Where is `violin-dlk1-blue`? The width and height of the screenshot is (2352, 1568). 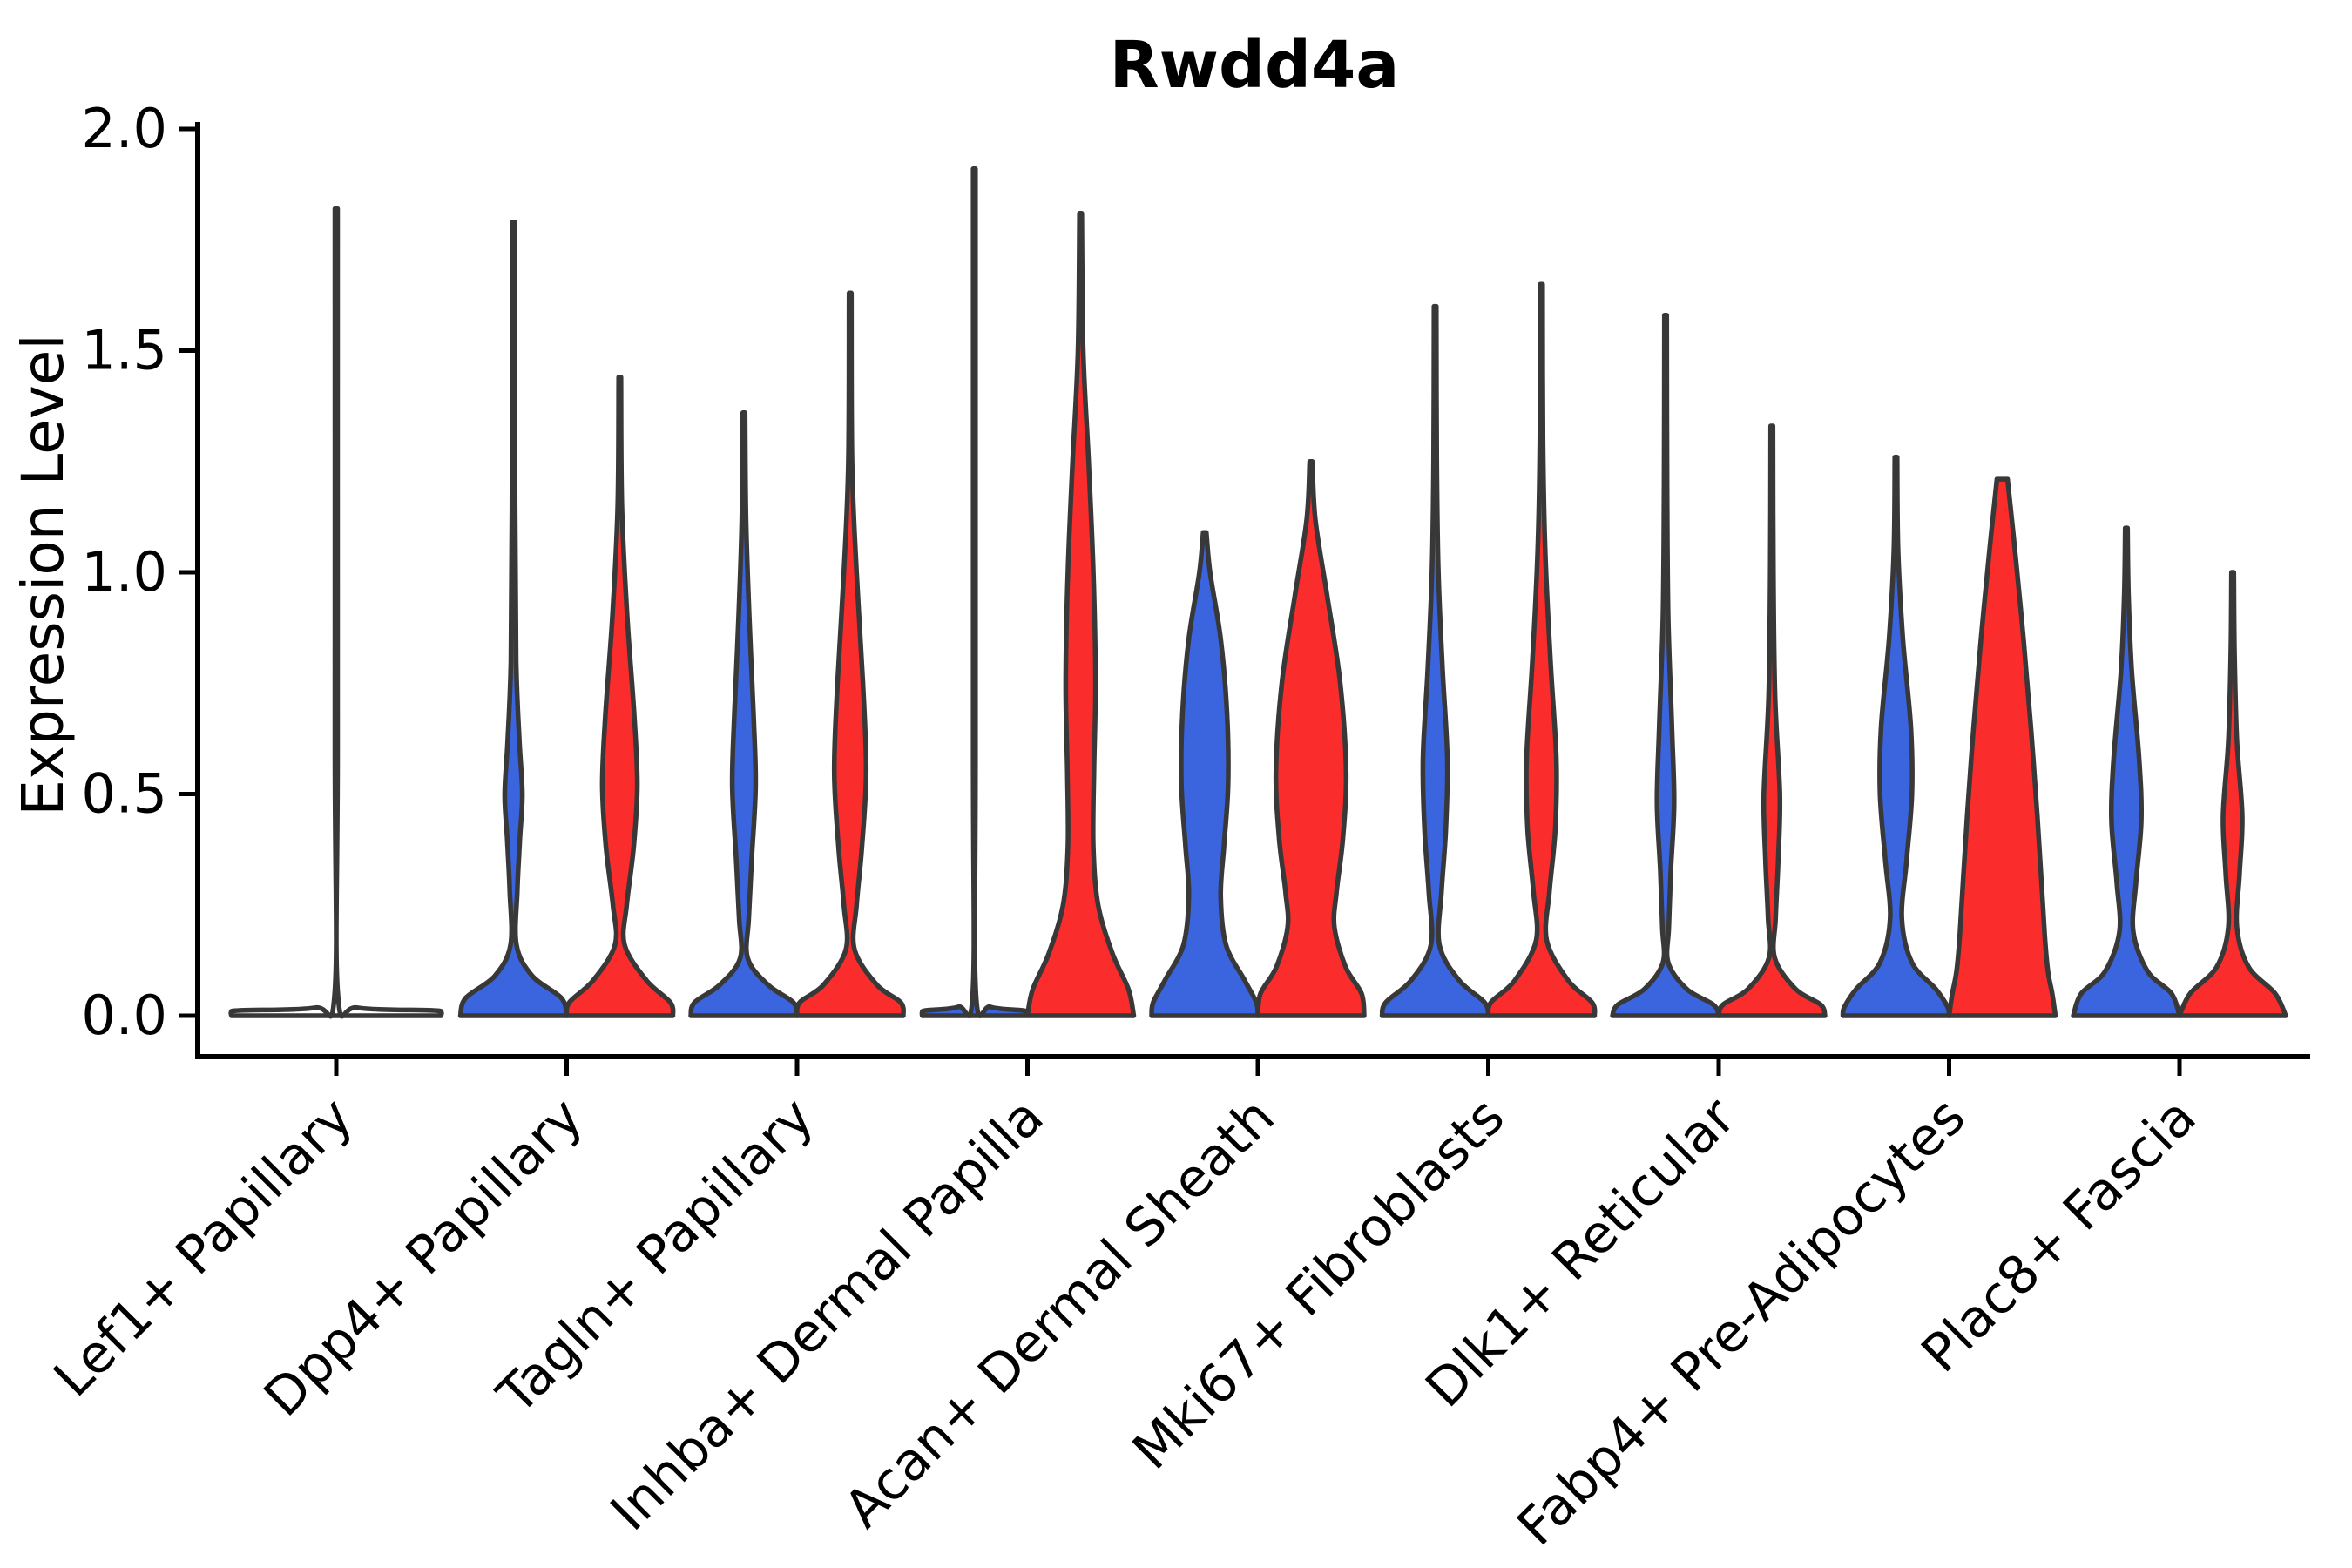
violin-dlk1-blue is located at coordinates (1665, 665).